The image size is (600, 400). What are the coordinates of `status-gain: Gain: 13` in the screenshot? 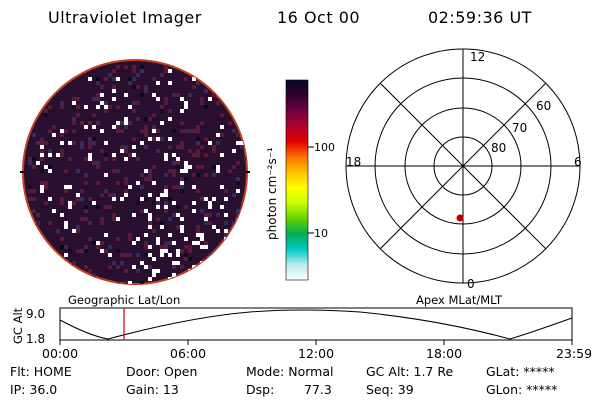 It's located at (152, 389).